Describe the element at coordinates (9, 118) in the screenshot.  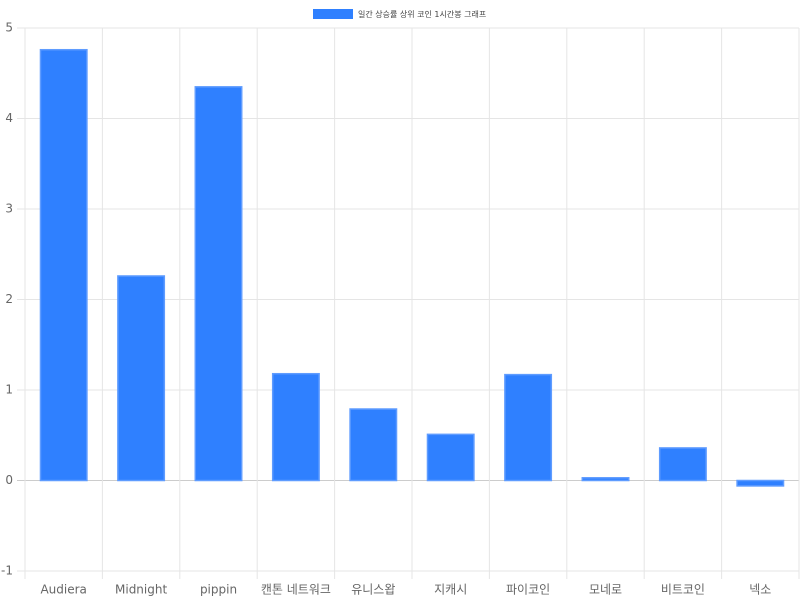
I see `y-tick-label: 4` at that location.